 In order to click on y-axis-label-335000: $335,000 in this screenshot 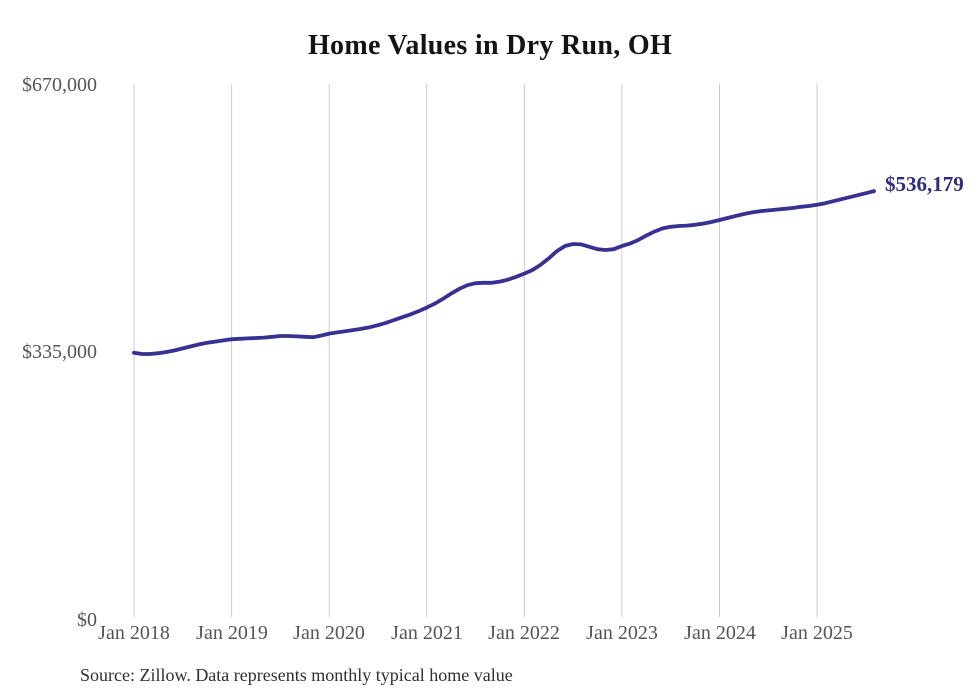, I will do `click(59, 352)`.